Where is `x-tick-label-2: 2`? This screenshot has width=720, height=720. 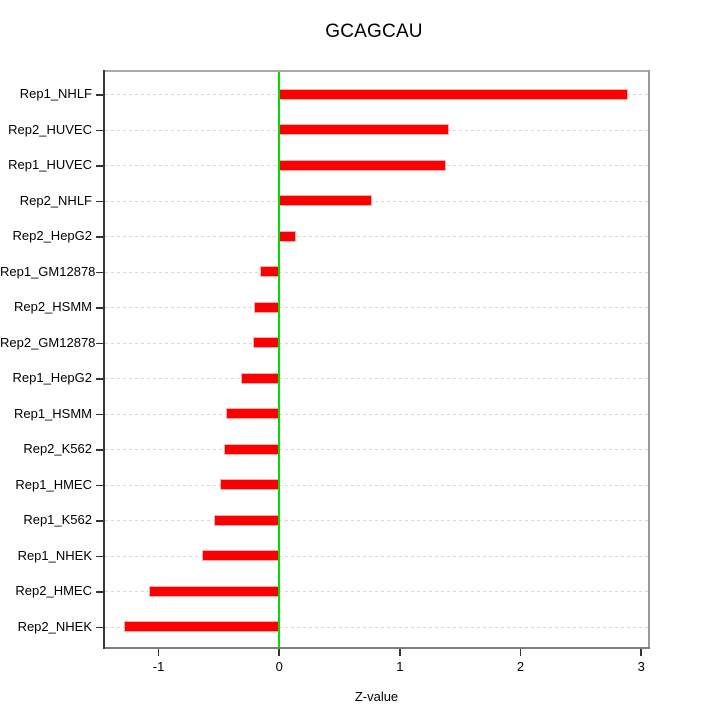
x-tick-label-2: 2 is located at coordinates (520, 666).